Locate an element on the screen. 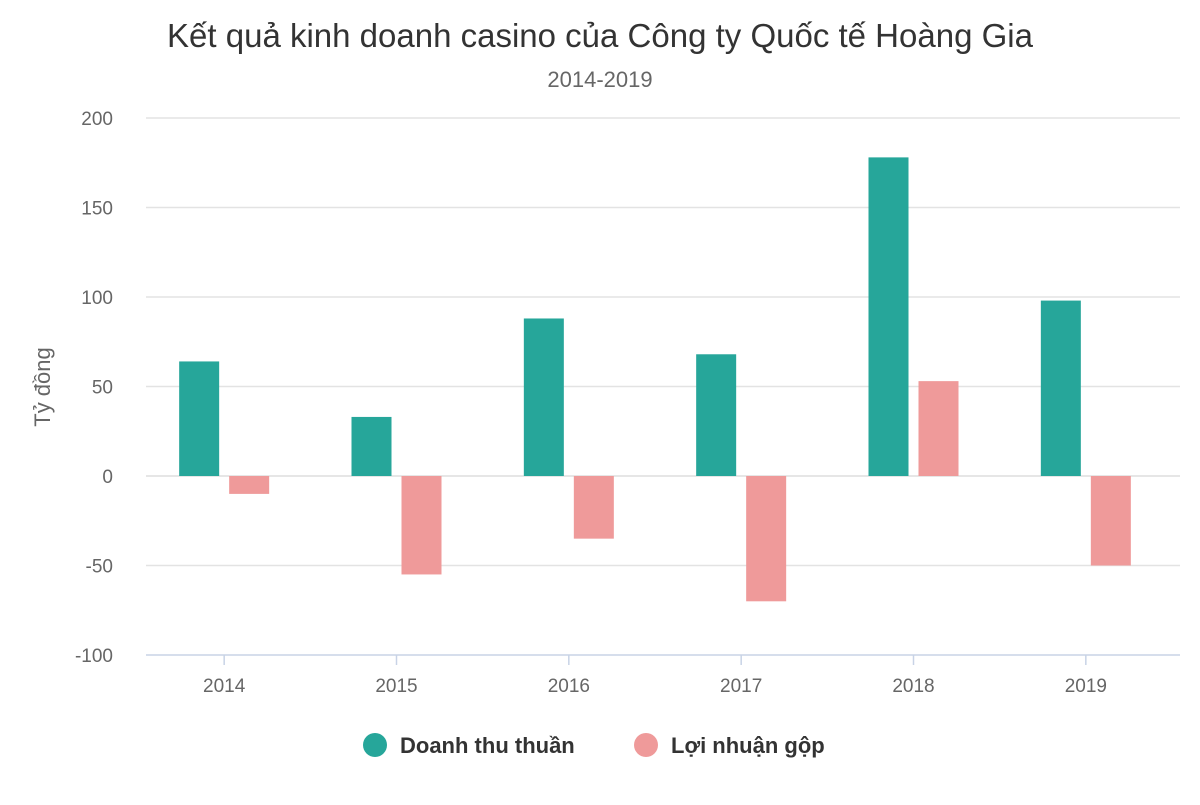  bar-loi-nhuan-2018 is located at coordinates (938, 428).